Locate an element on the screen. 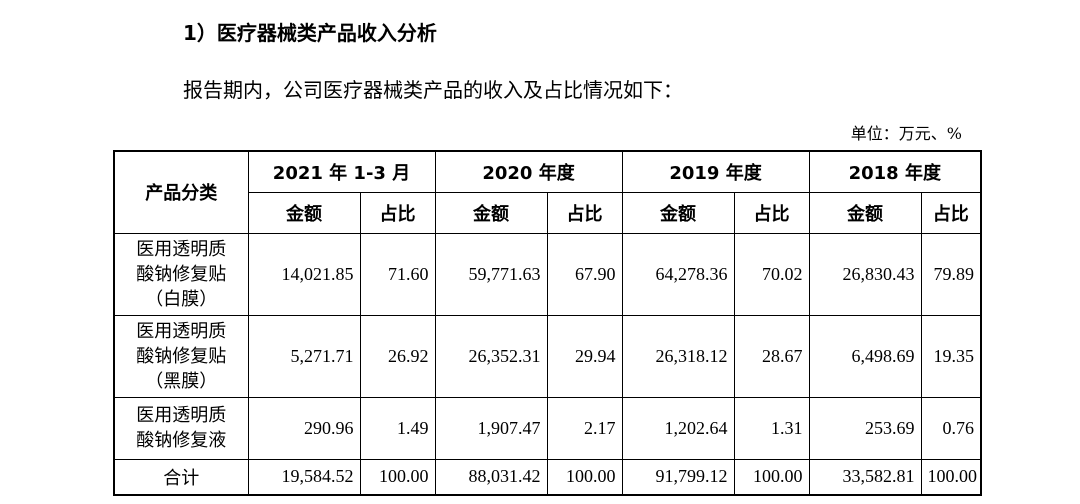 The height and width of the screenshot is (504, 1080). header-row-subcolumns: 金额 占比 金额 占比 金额 占比 金额 占比 is located at coordinates (548, 212).